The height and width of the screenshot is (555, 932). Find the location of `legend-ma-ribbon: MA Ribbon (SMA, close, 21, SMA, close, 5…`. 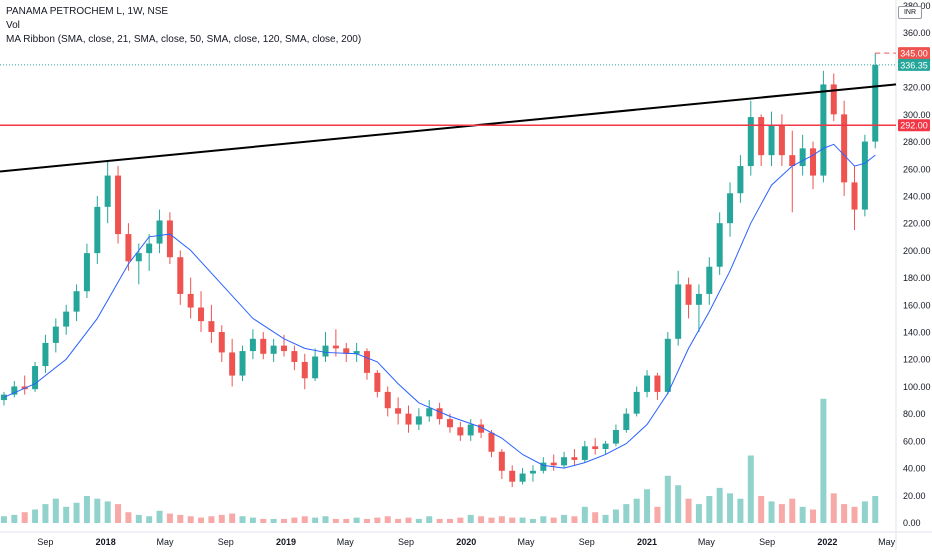

legend-ma-ribbon: MA Ribbon (SMA, close, 21, SMA, close, 5… is located at coordinates (184, 39).